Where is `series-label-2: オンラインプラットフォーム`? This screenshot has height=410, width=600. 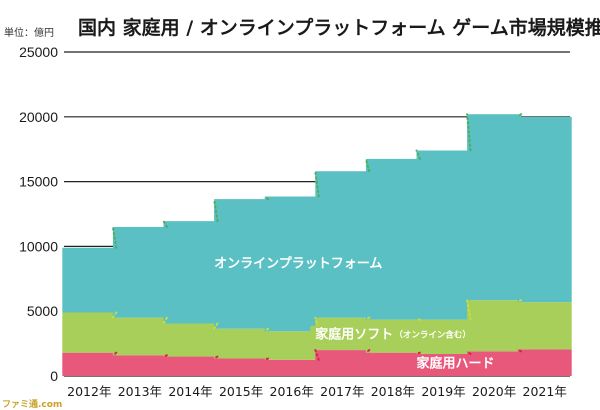 series-label-2: オンラインプラットフォーム is located at coordinates (298, 264).